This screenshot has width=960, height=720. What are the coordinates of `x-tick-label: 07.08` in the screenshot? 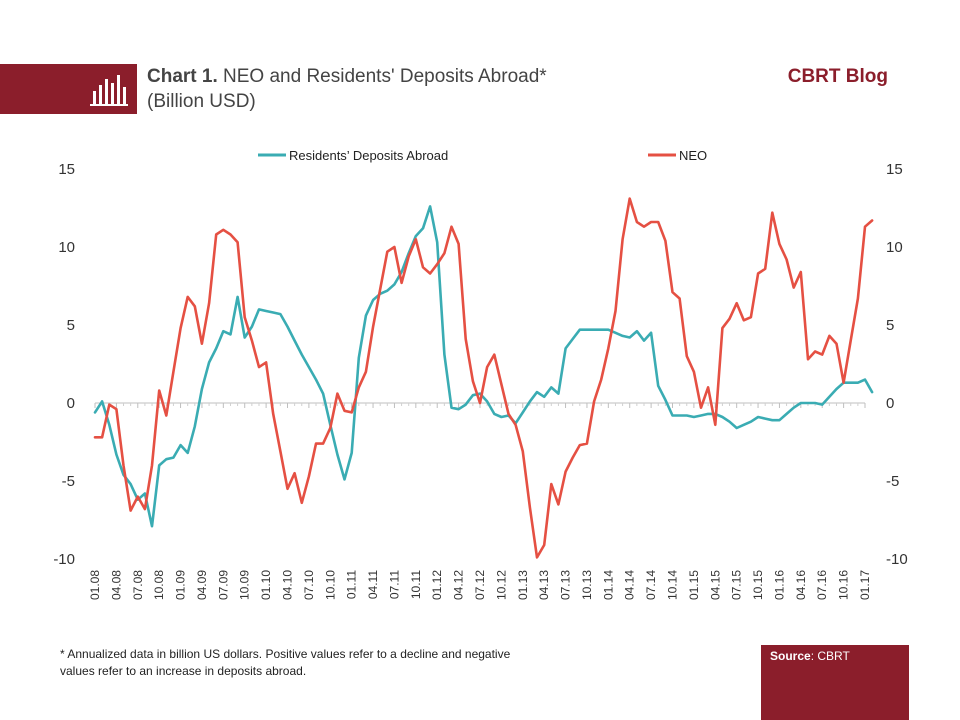 It's located at (138, 585).